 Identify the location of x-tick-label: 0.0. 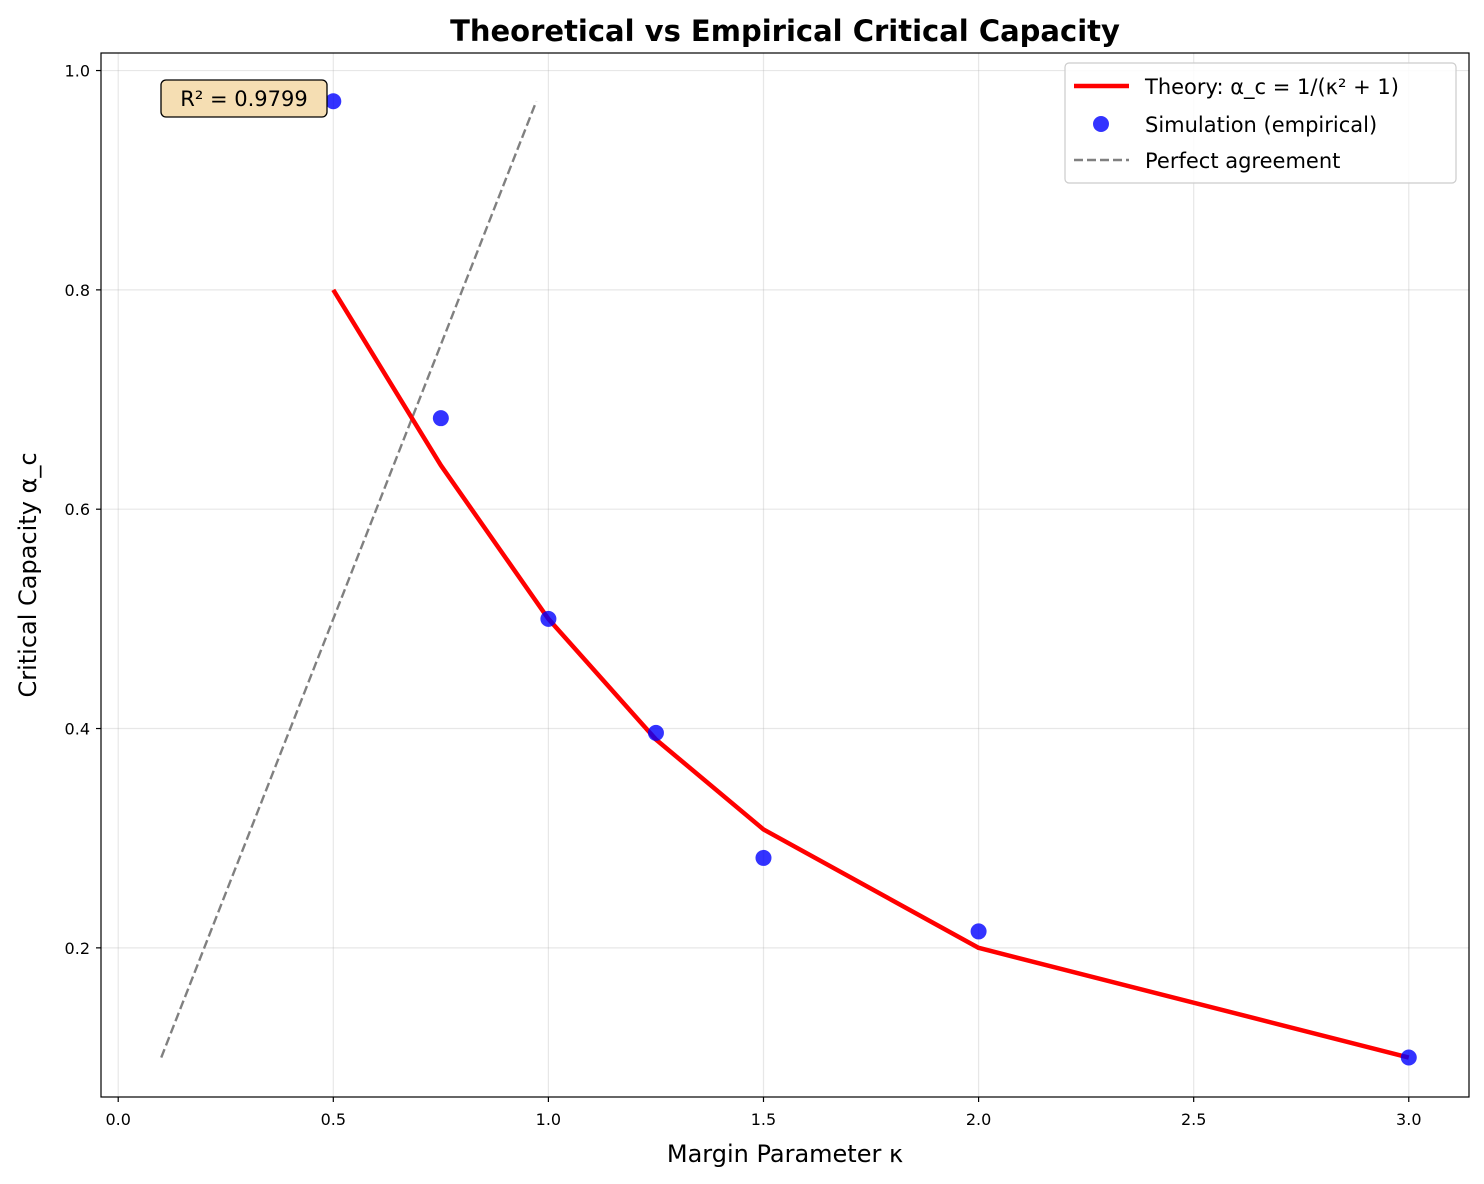
(117, 1119).